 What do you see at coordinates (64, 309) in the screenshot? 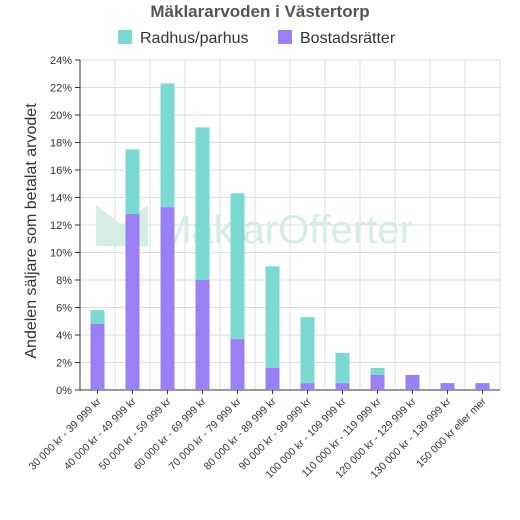
I see `y-tick-label: 6%` at bounding box center [64, 309].